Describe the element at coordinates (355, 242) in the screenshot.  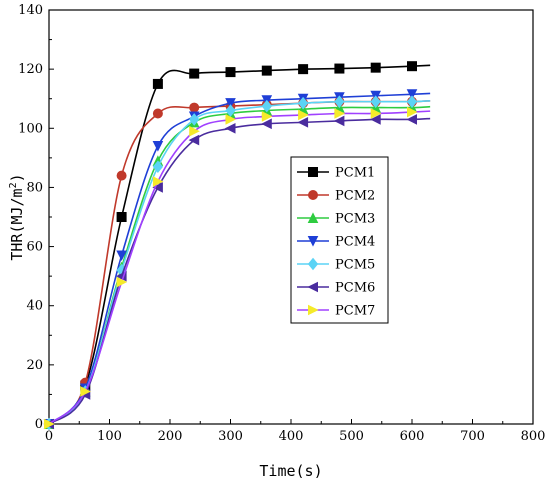
I see `legend-label: PCM4` at that location.